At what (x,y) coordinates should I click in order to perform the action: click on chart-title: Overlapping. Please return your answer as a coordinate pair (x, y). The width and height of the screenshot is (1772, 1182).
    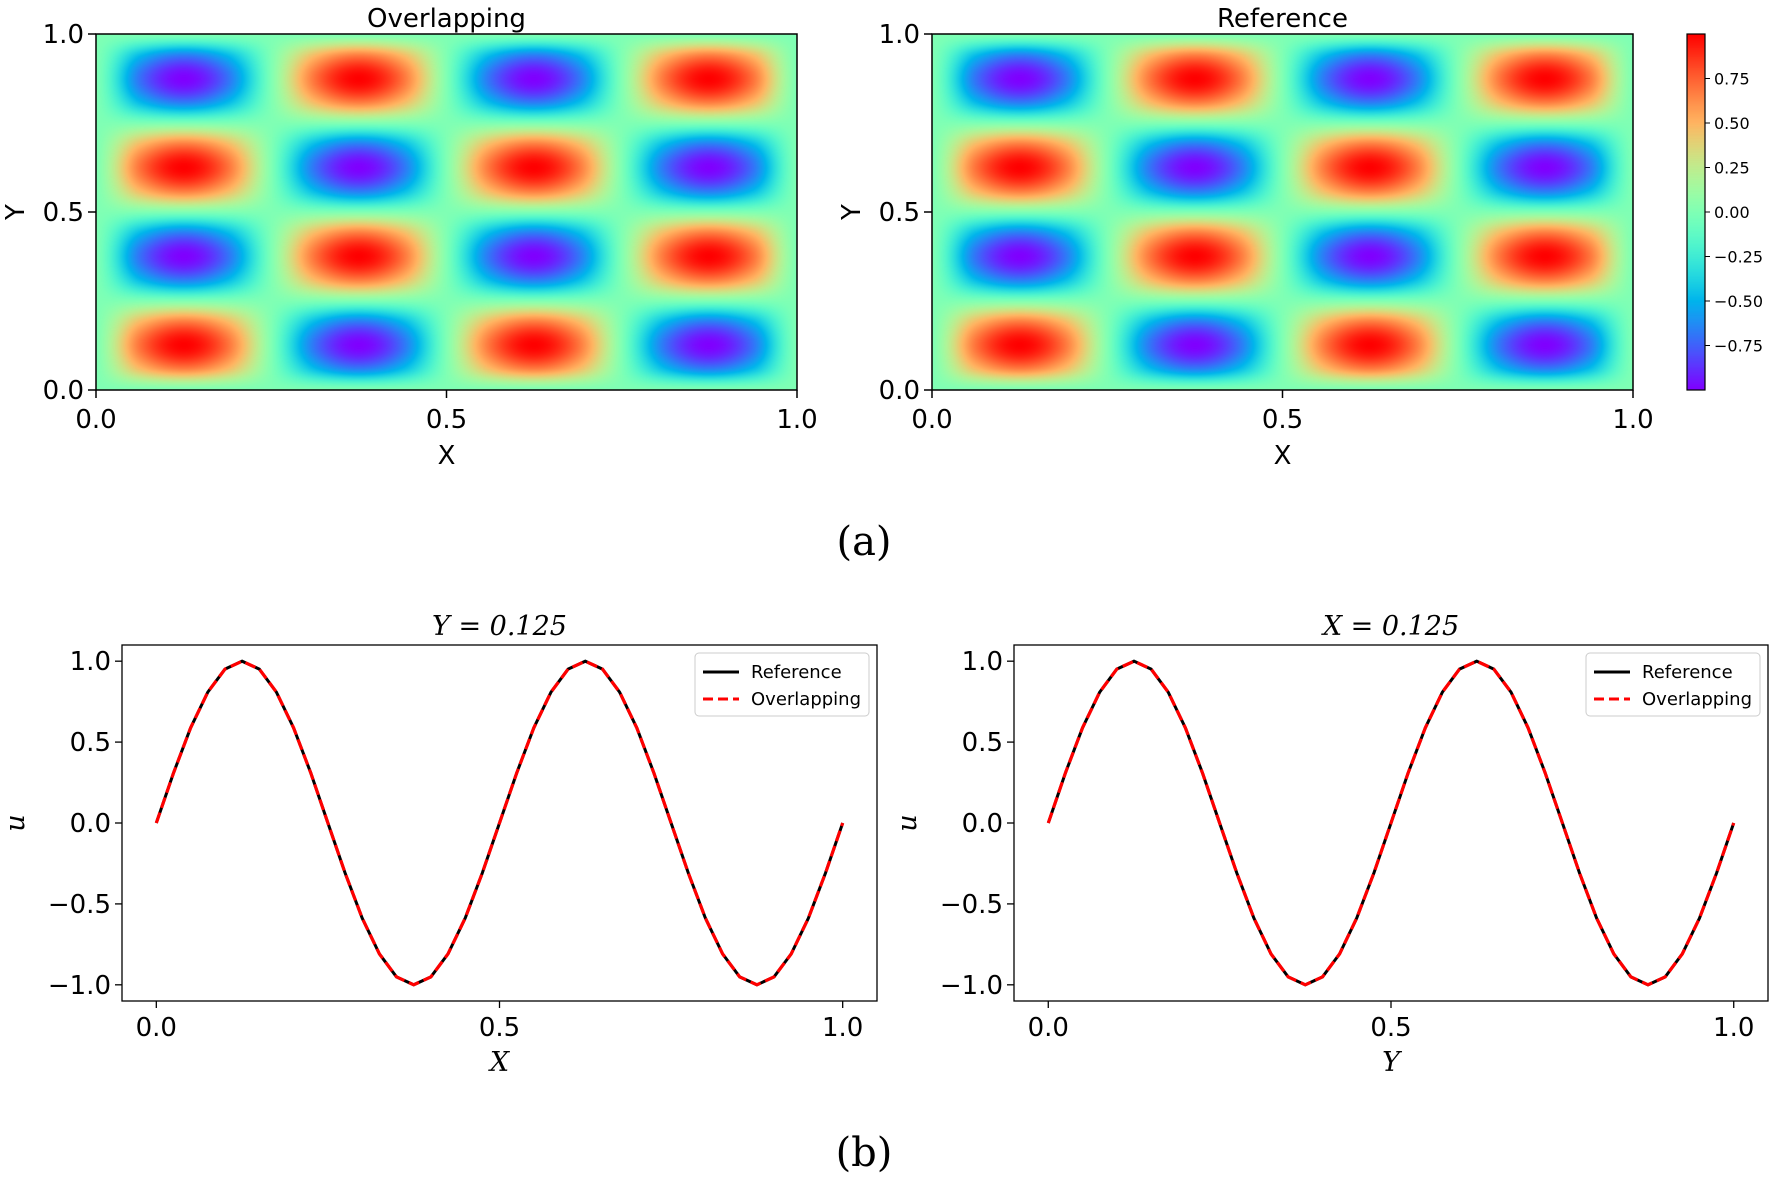
    Looking at the image, I should click on (446, 19).